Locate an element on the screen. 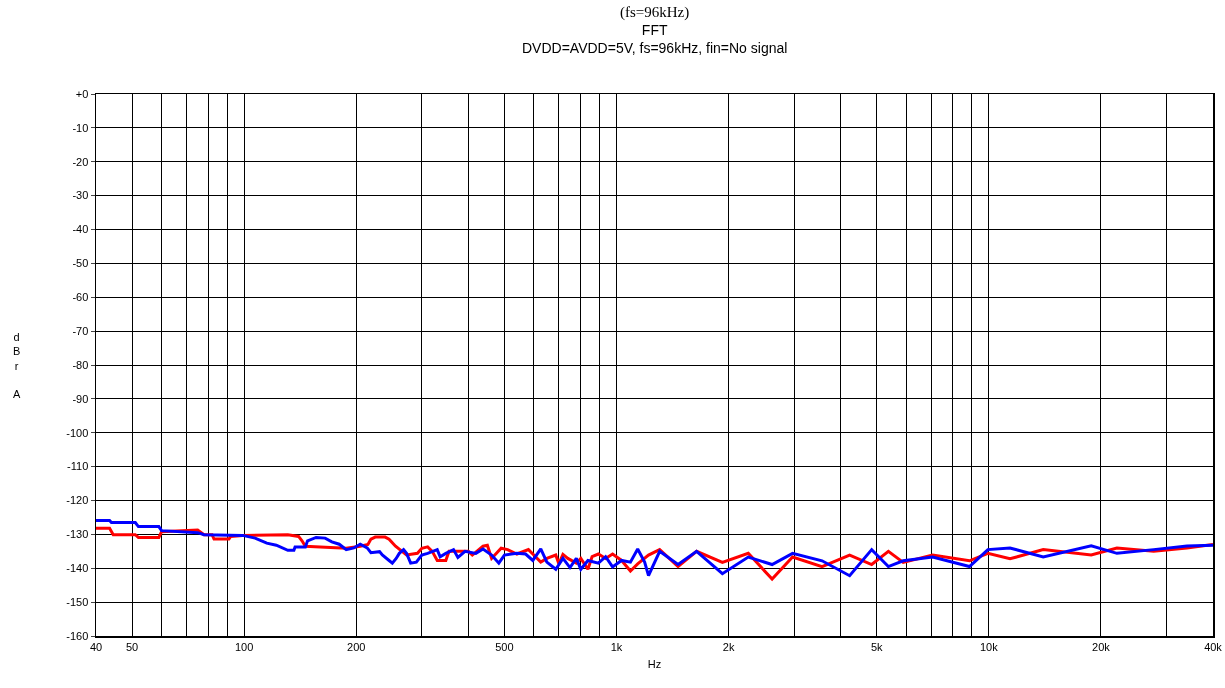  text: dBr A is located at coordinates (17, 366).